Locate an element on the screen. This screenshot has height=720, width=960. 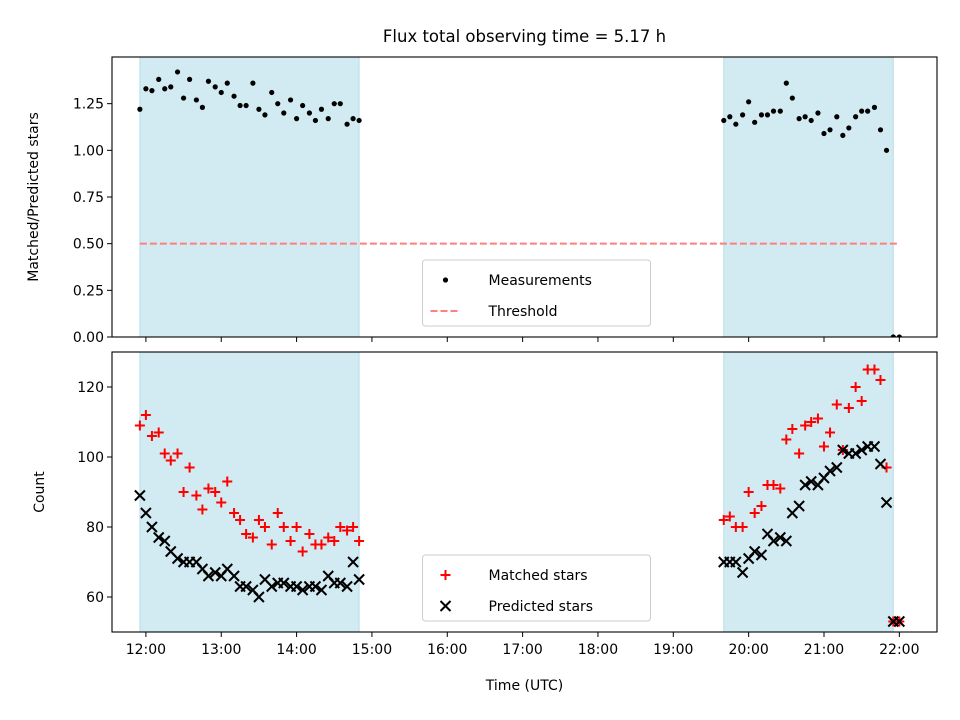
x-tick-label: 19:00 is located at coordinates (673, 650).